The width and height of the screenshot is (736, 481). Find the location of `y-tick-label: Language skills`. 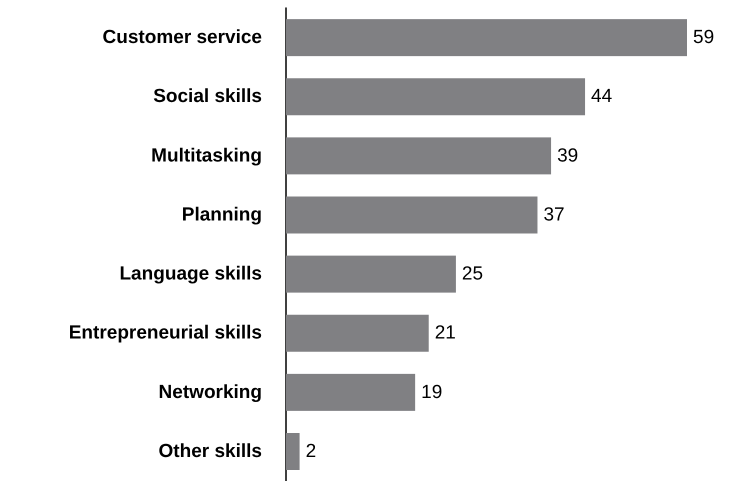

y-tick-label: Language skills is located at coordinates (190, 274).